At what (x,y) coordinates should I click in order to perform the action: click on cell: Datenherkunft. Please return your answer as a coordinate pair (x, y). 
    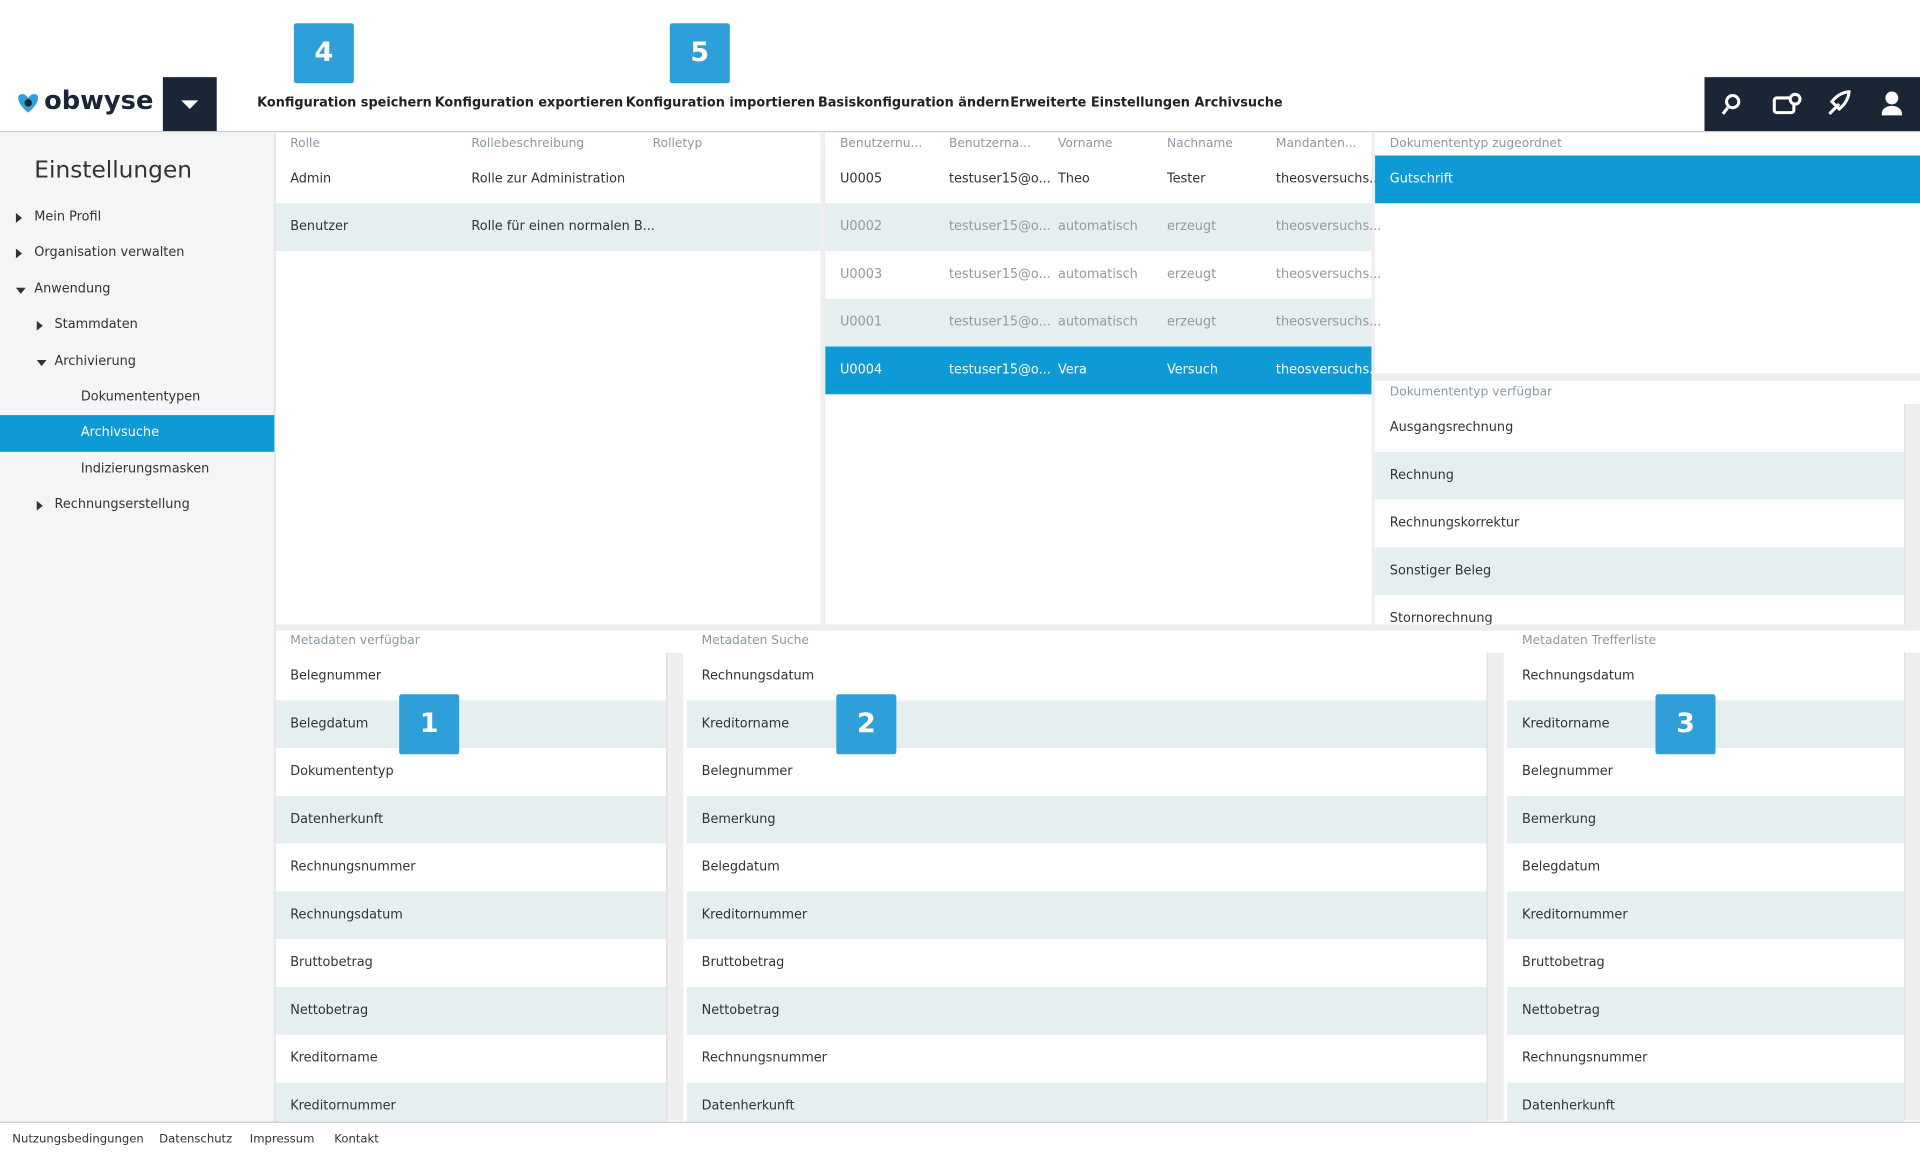
    Looking at the image, I should click on (1568, 1106).